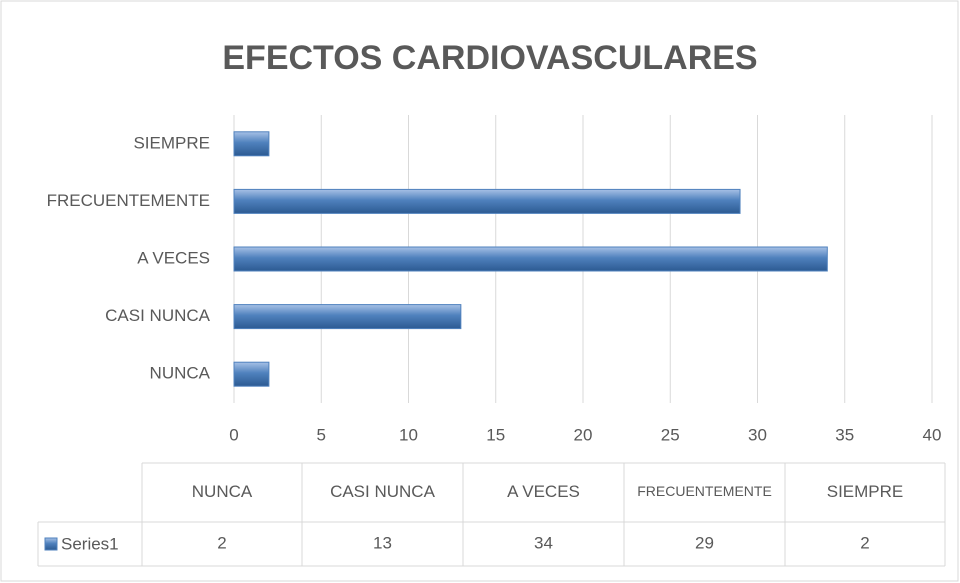 Image resolution: width=960 pixels, height=583 pixels. Describe the element at coordinates (583, 434) in the screenshot. I see `x-tick-label: 20` at that location.